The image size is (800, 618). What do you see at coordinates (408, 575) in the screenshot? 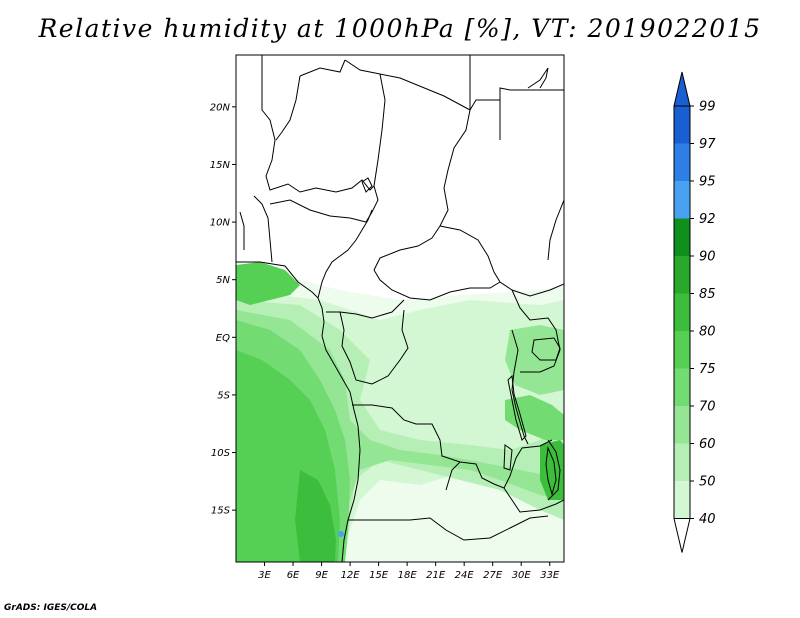
I see `lon-tick-label: 18E` at bounding box center [408, 575].